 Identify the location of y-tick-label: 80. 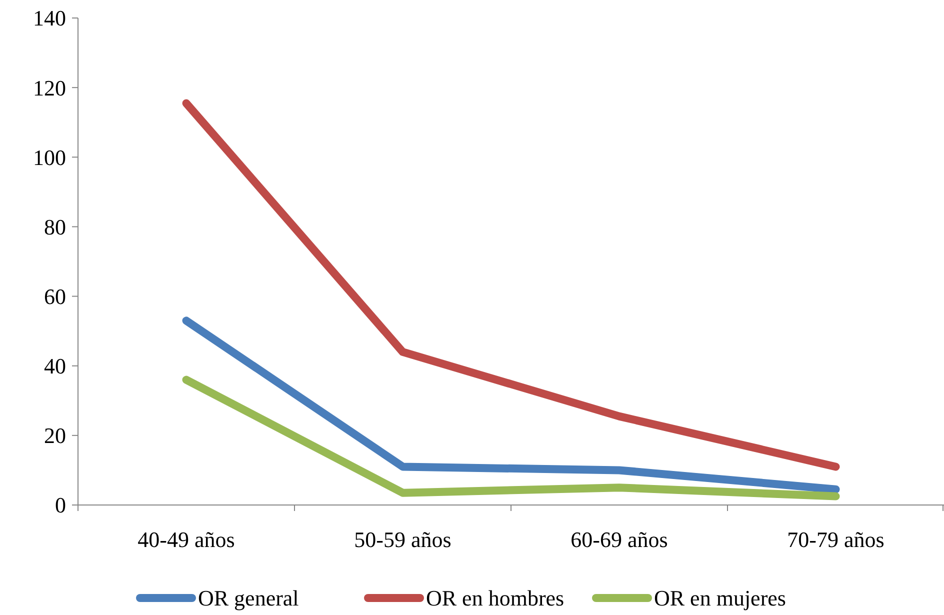
(55, 227).